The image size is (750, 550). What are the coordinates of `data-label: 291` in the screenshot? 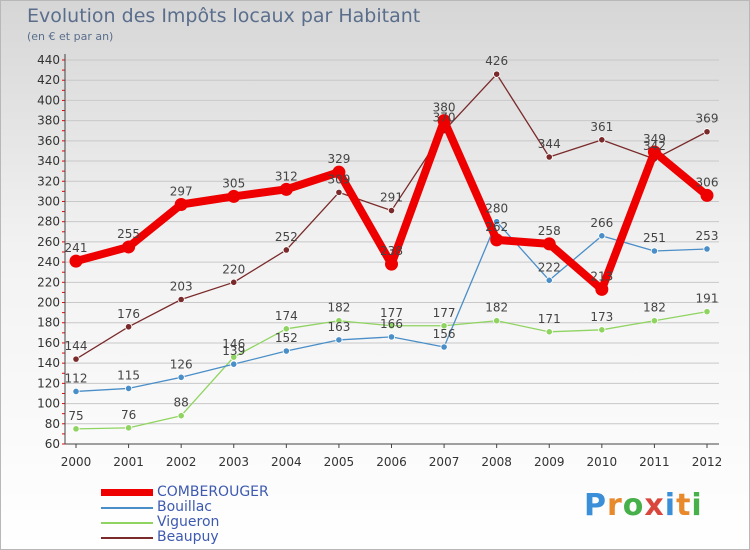 It's located at (391, 198).